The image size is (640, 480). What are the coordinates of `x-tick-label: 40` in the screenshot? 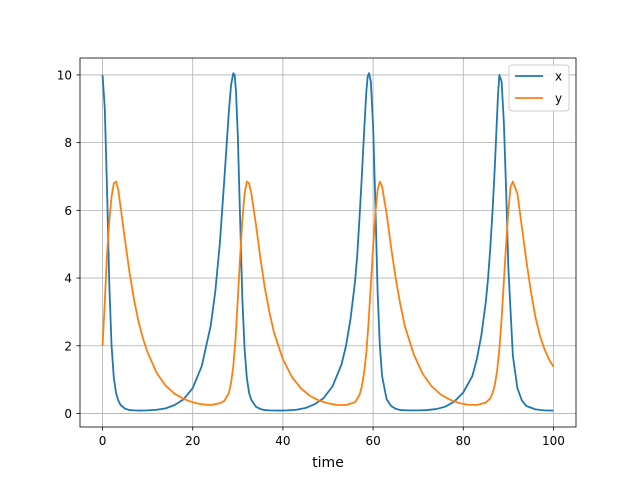 It's located at (282, 441).